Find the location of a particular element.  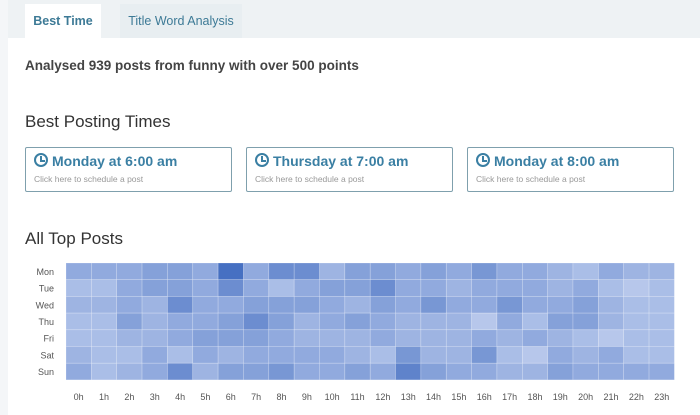

heatmap-cell-Sat-8h is located at coordinates (281, 355).